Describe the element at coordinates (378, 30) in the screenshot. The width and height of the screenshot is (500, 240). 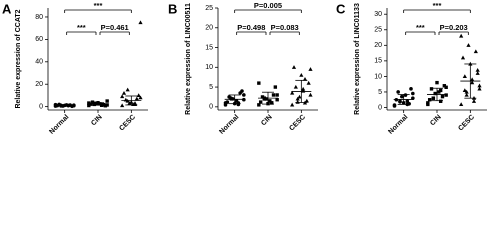
I see `y-tick-label: 25` at that location.